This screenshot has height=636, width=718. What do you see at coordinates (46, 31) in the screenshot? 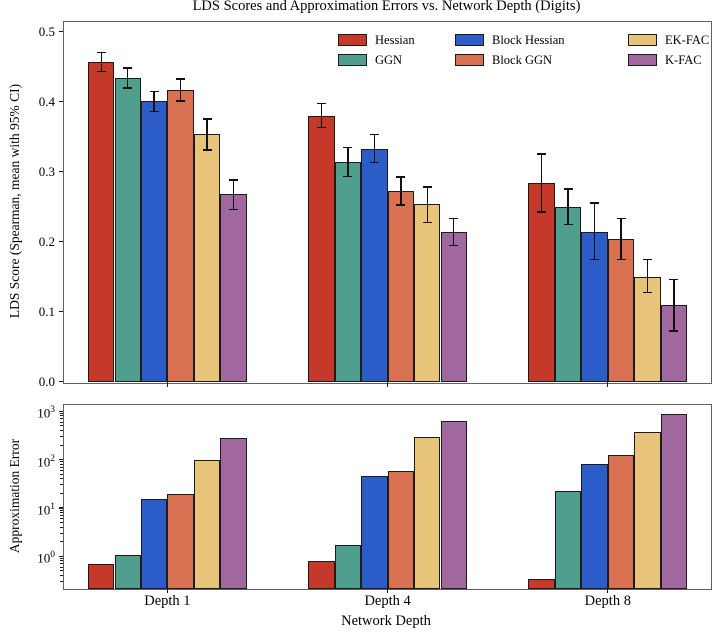
I see `y-tick-label: 0.5` at bounding box center [46, 31].